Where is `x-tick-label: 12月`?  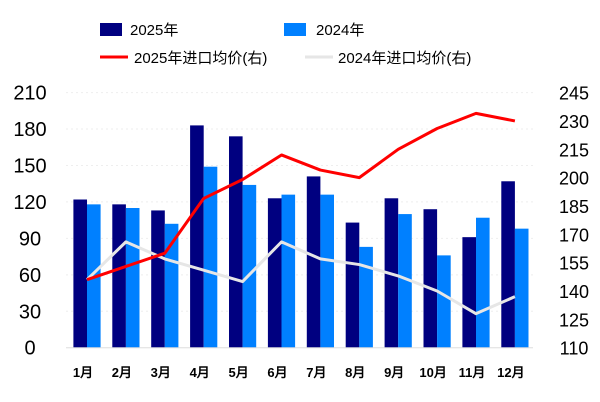
x-tick-label: 12月 is located at coordinates (510, 372).